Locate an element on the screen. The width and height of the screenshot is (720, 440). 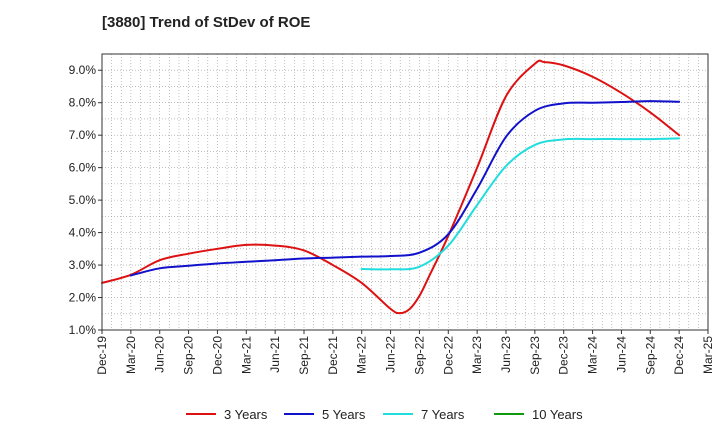
x-tick-label: Mar-20 is located at coordinates (131, 355).